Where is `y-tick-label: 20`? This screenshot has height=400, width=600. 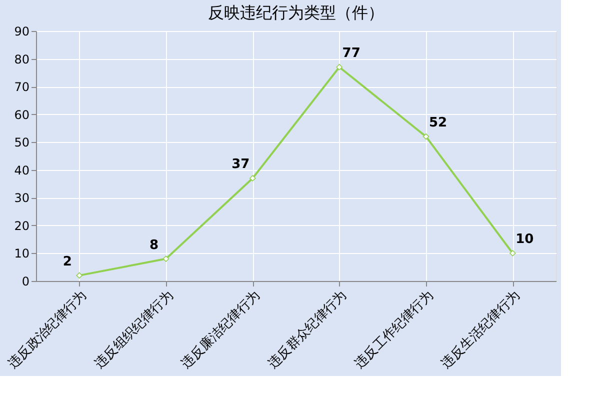
y-tick-label: 20 is located at coordinates (22, 225).